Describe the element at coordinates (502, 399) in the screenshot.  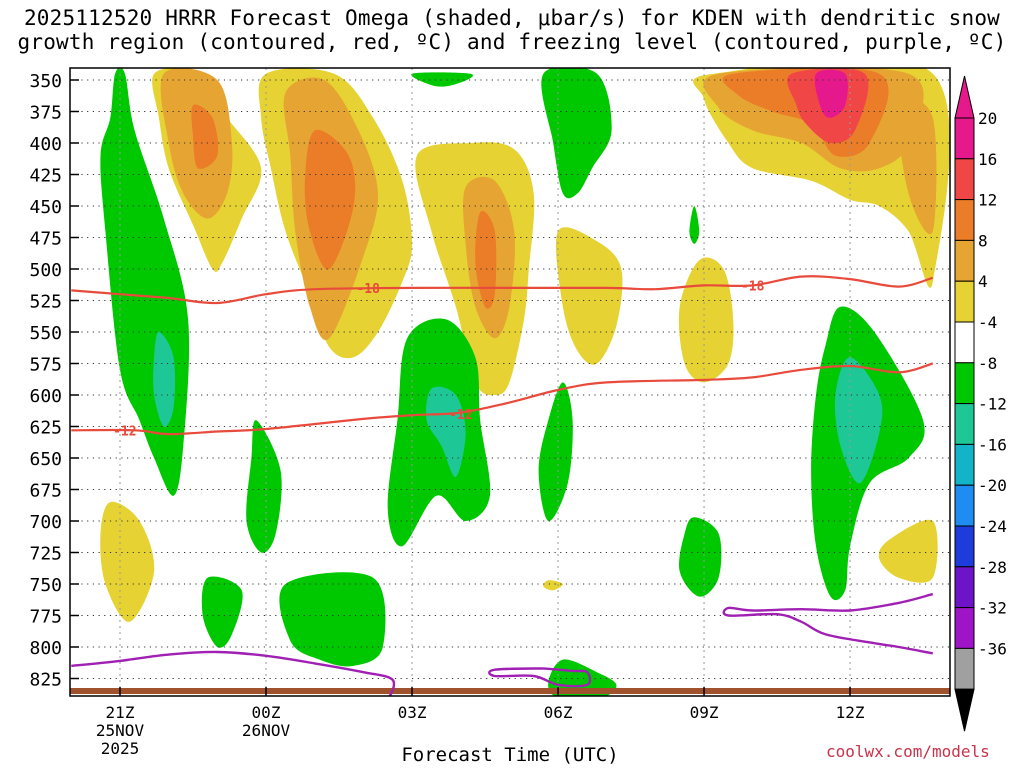
I see `contour-dgz_minus12` at that location.